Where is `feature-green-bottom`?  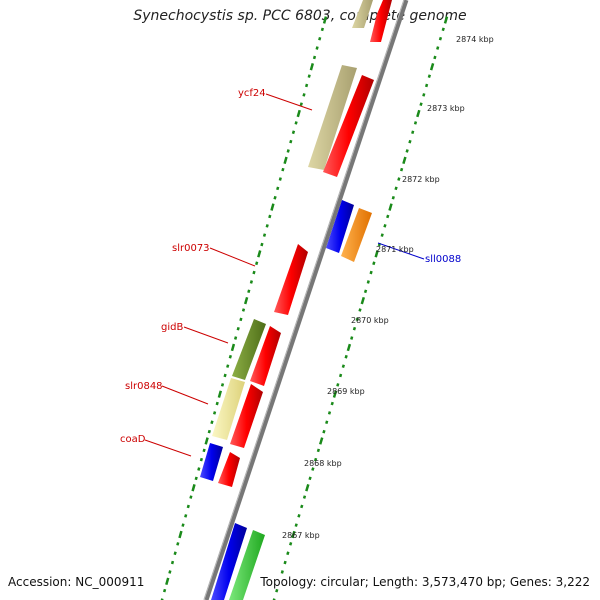 feature-green-bottom is located at coordinates (247, 565).